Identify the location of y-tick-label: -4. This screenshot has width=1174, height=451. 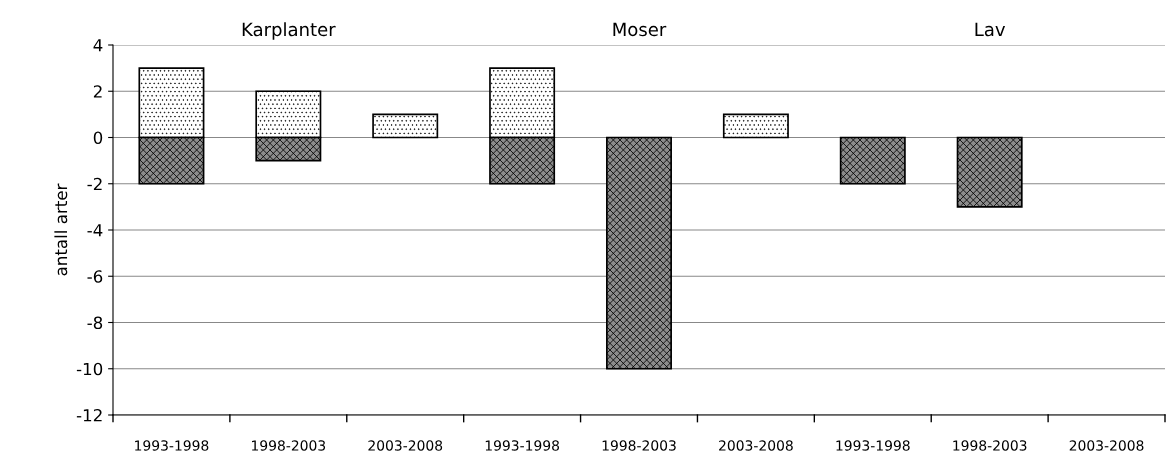
(95, 230).